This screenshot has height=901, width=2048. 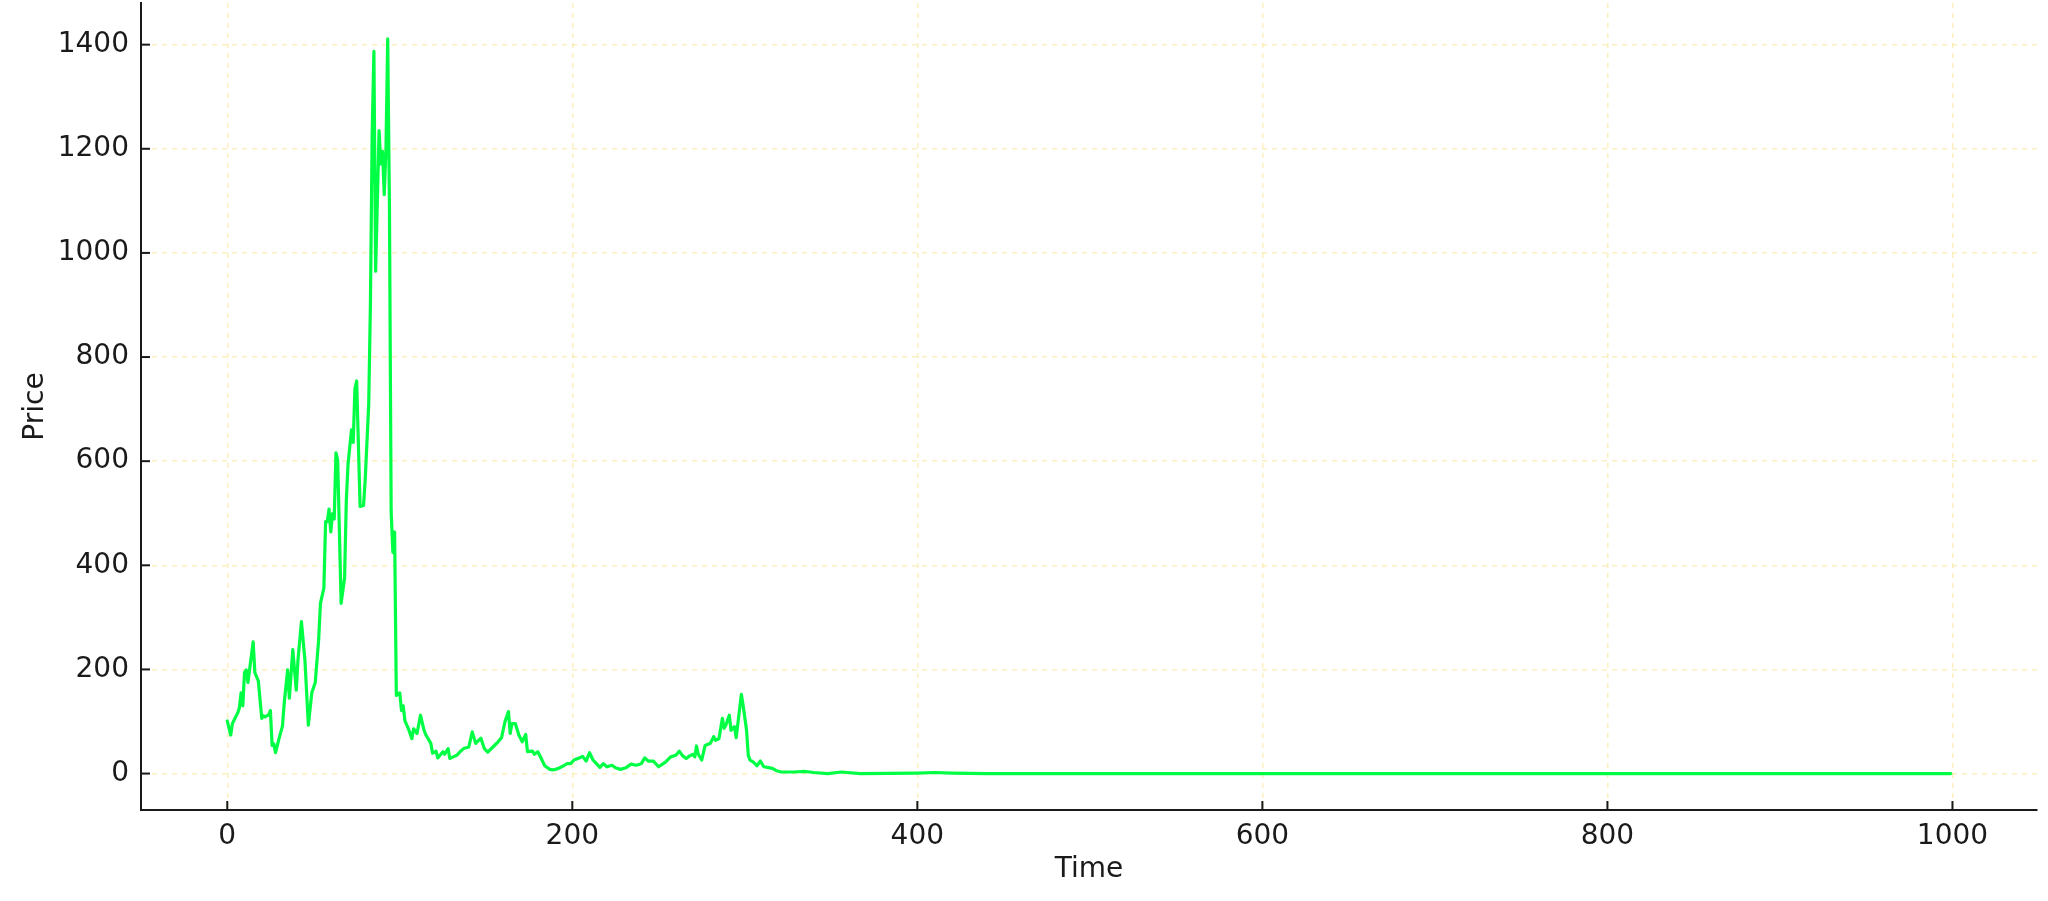 I want to click on y-tick-label: 800, so click(x=102, y=355).